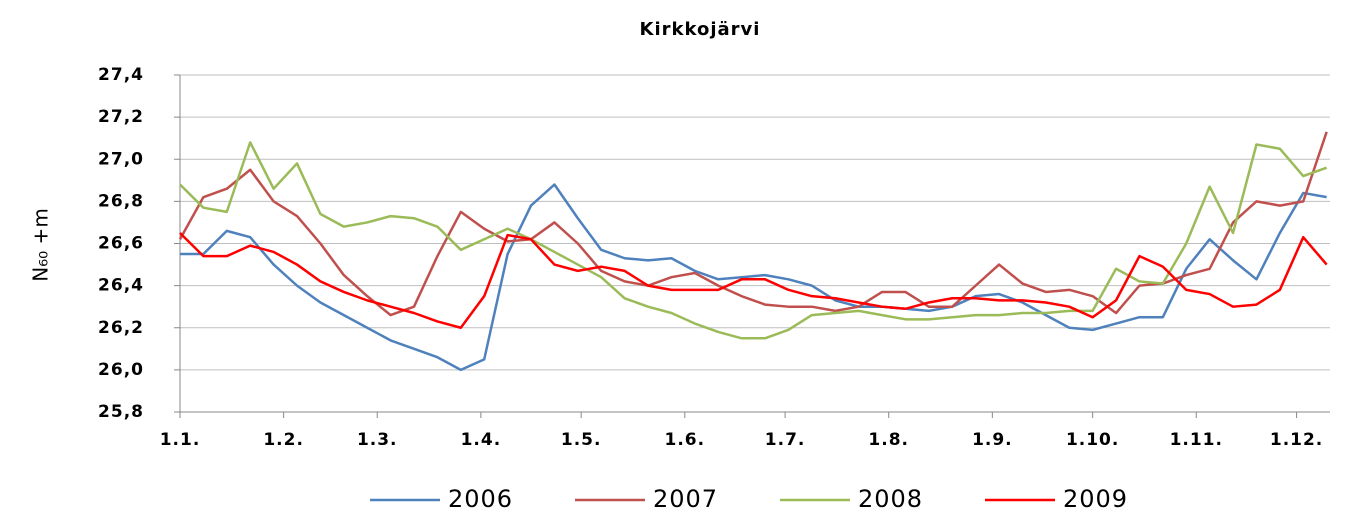 This screenshot has height=519, width=1352. I want to click on y-tick-label: 25,8, so click(121, 412).